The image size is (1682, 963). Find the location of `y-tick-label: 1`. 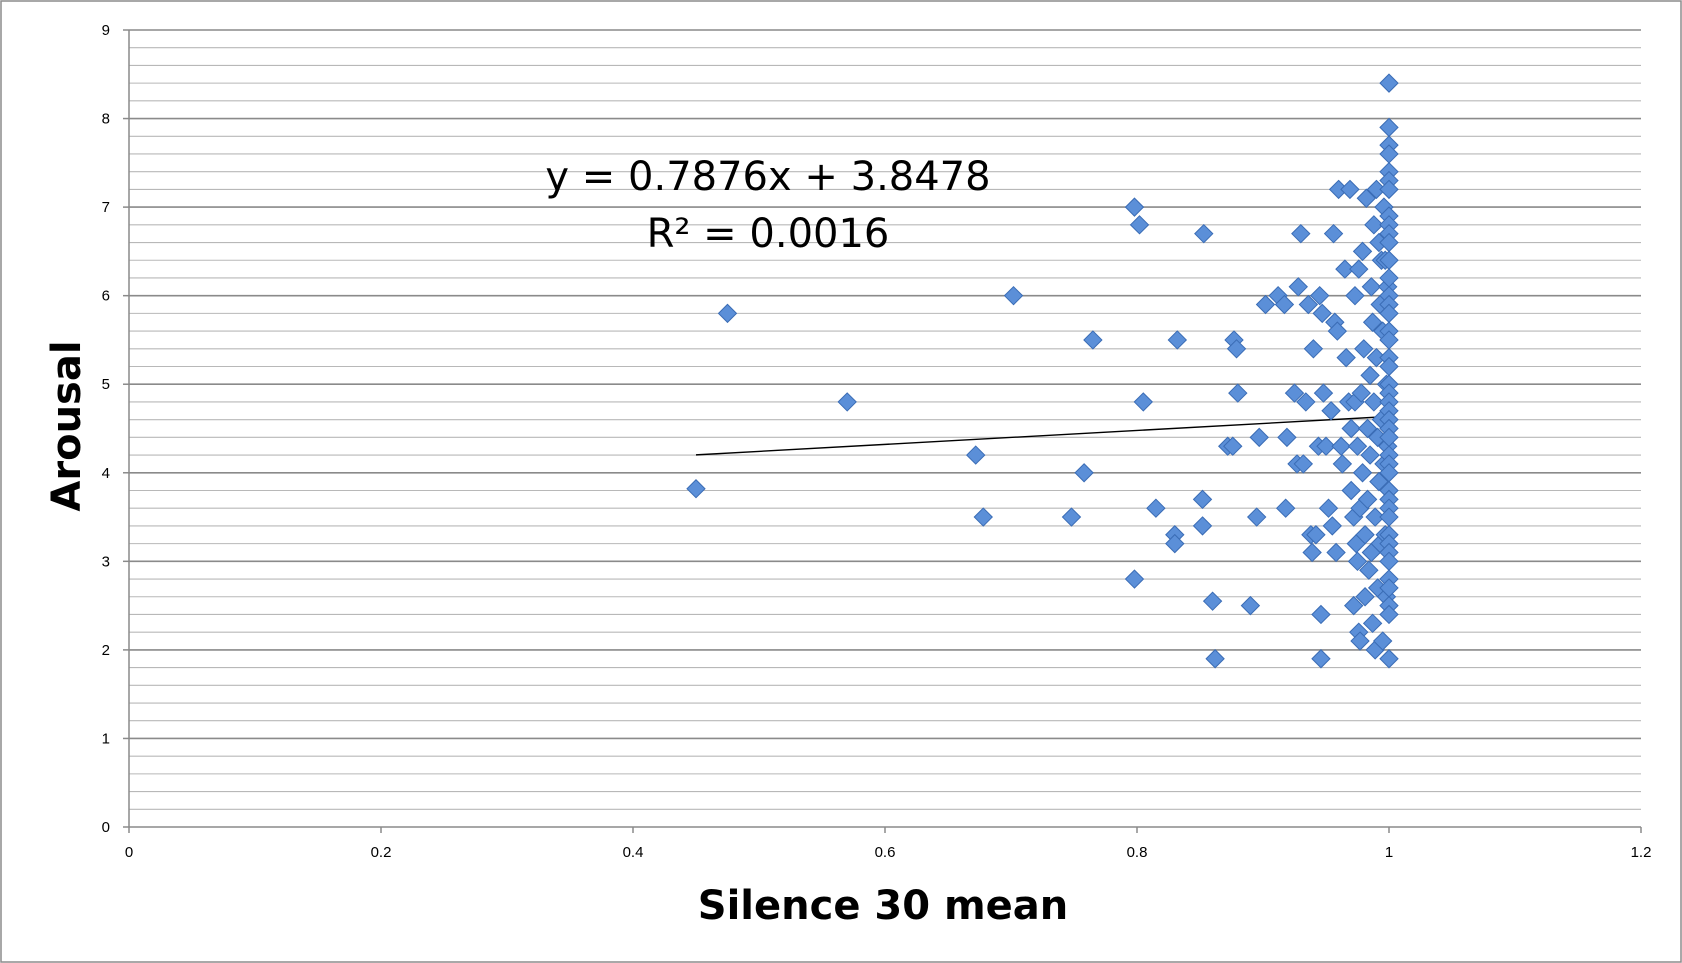

y-tick-label: 1 is located at coordinates (106, 738).